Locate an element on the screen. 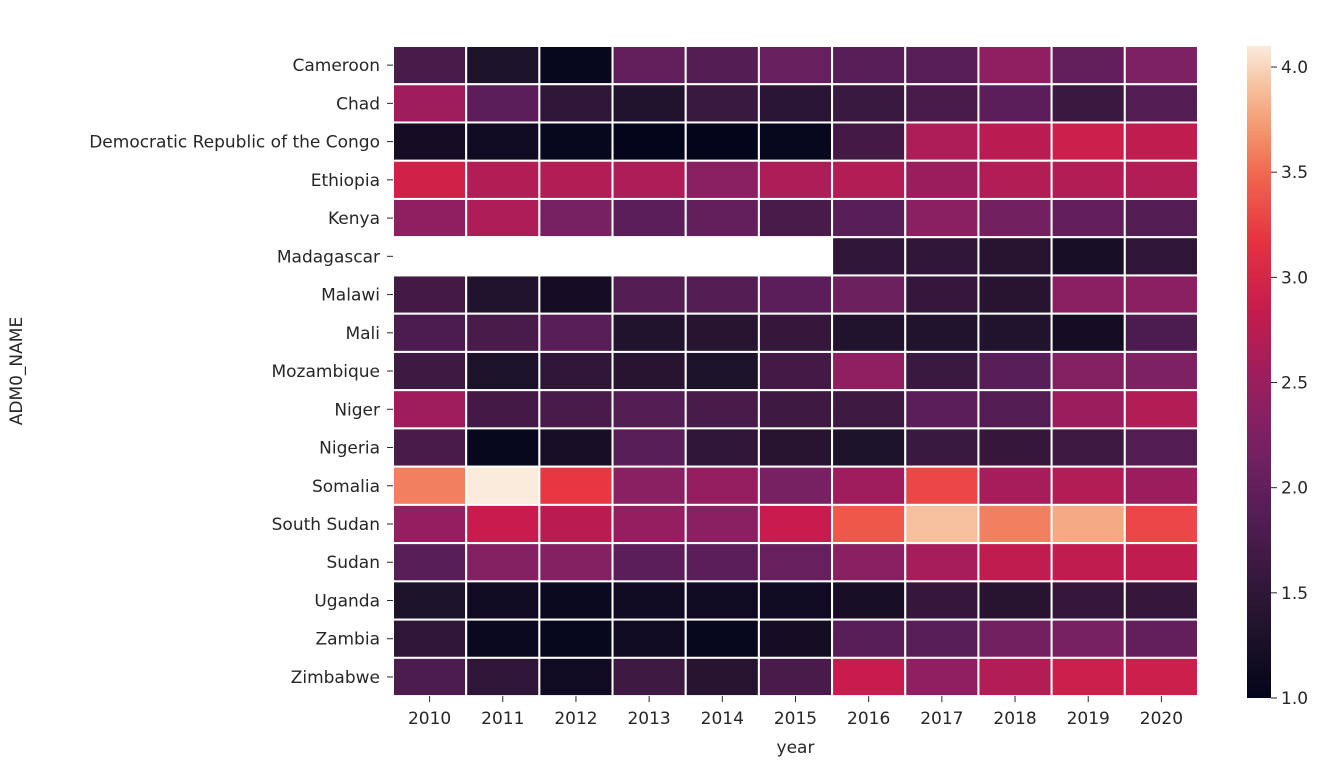 The image size is (1342, 776). colorbar-tick-label: 4.0 is located at coordinates (1294, 68).